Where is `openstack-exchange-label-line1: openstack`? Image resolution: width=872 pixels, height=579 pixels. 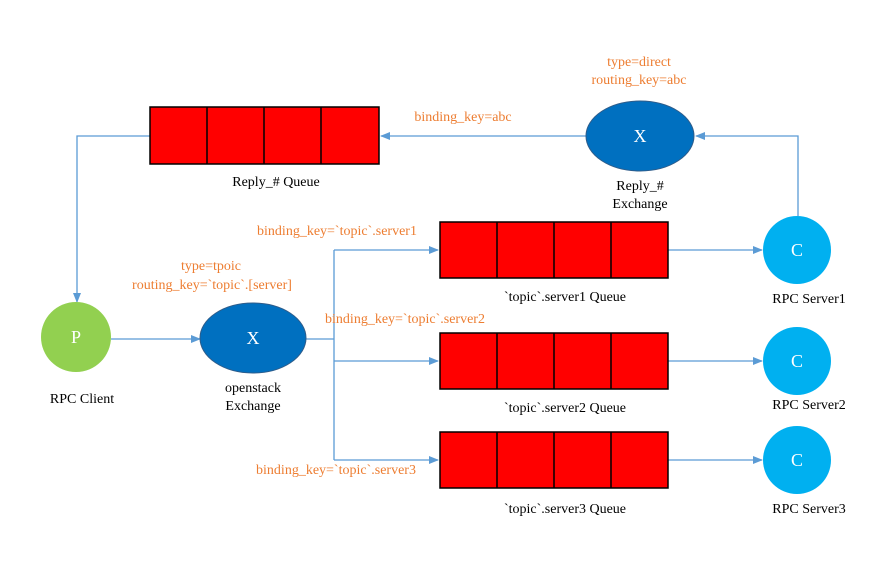 openstack-exchange-label-line1: openstack is located at coordinates (253, 388).